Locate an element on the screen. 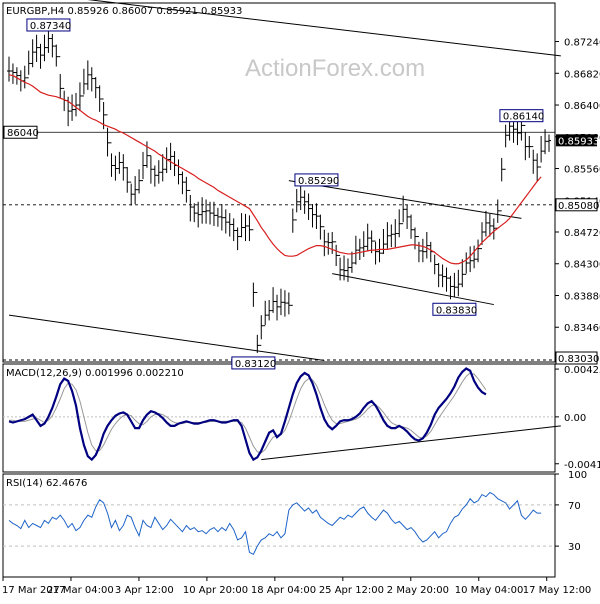 The width and height of the screenshot is (600, 604). rsi-y-tick-label: 30 is located at coordinates (574, 547).